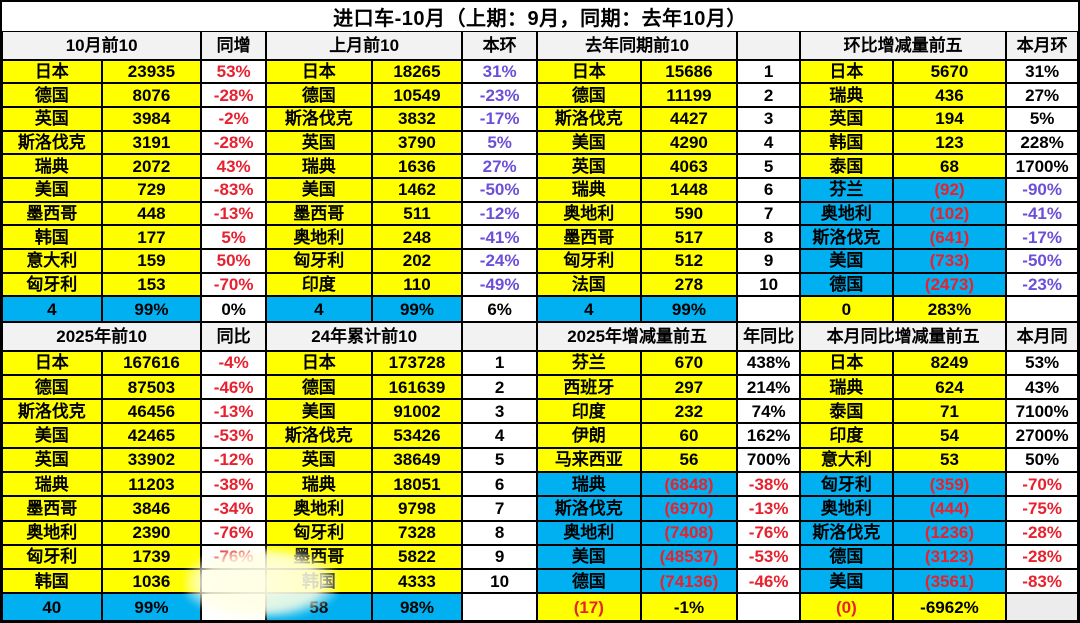 The height and width of the screenshot is (623, 1080). Describe the element at coordinates (949, 411) in the screenshot. I see `value-cell: 71` at that location.